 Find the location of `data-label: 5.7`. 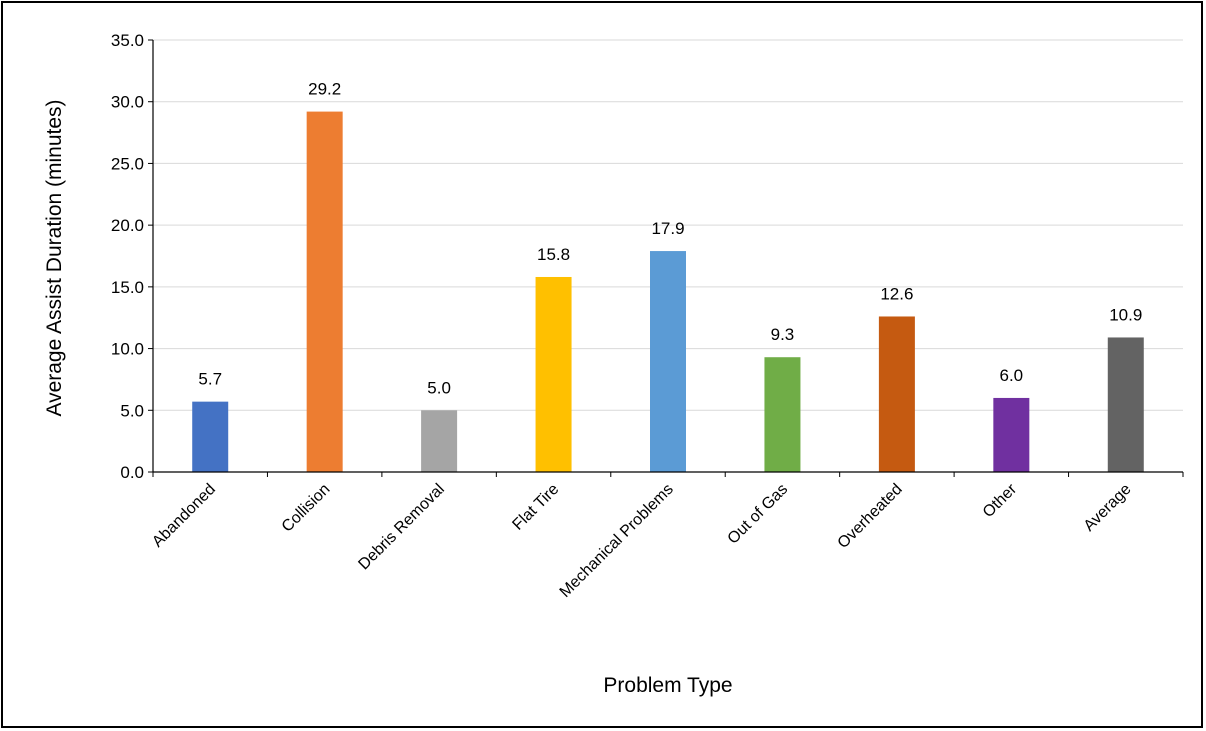

data-label: 5.7 is located at coordinates (210, 379).